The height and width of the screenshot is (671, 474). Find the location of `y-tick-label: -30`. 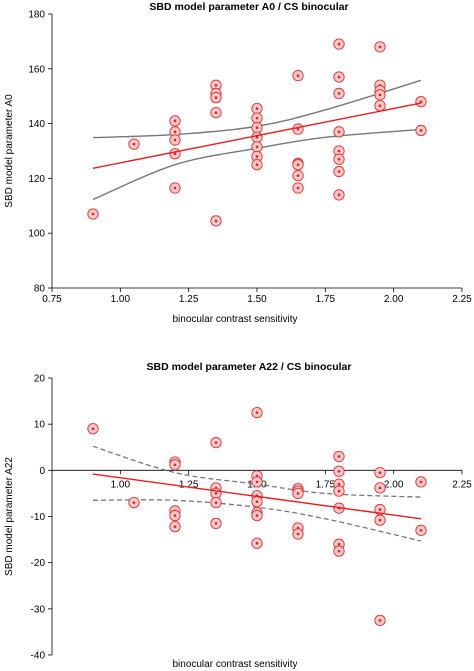

y-tick-label: -30 is located at coordinates (38, 609).